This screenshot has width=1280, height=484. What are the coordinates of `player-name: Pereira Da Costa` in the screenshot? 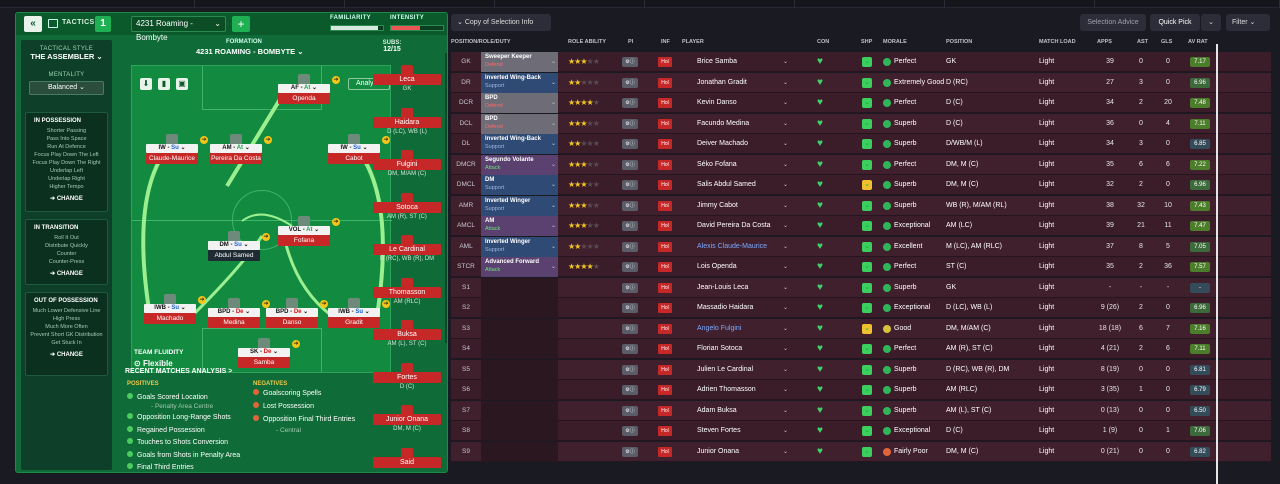 It's located at (236, 158).